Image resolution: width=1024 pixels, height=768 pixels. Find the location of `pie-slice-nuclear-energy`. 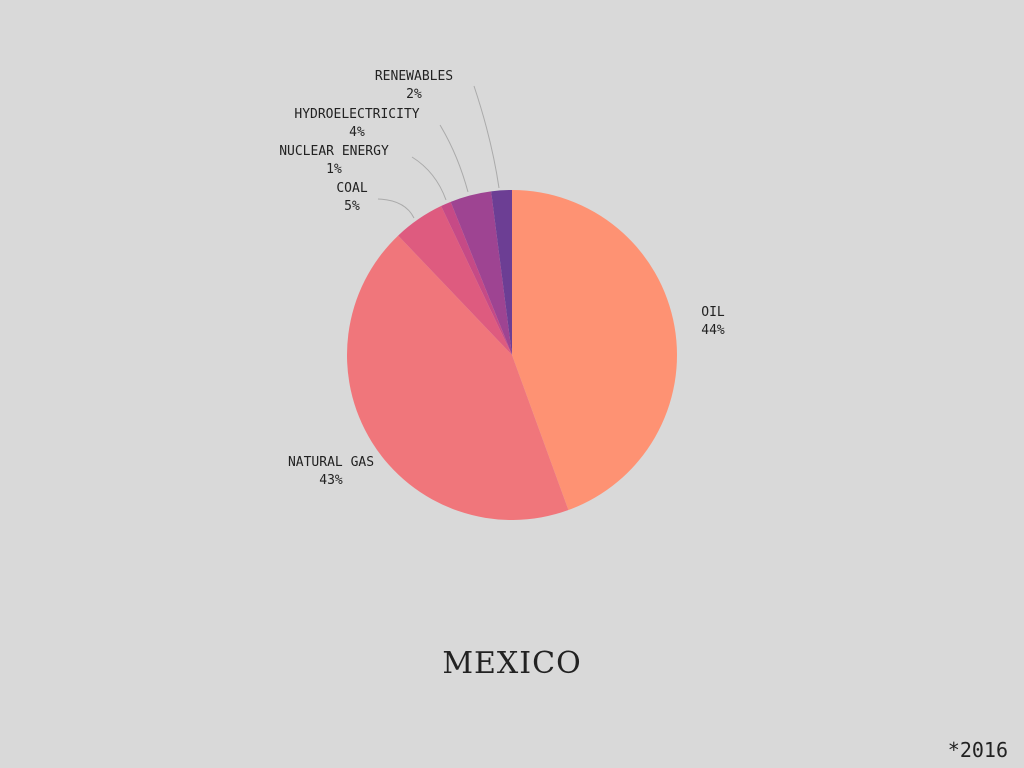

pie-slice-nuclear-energy is located at coordinates (476, 278).